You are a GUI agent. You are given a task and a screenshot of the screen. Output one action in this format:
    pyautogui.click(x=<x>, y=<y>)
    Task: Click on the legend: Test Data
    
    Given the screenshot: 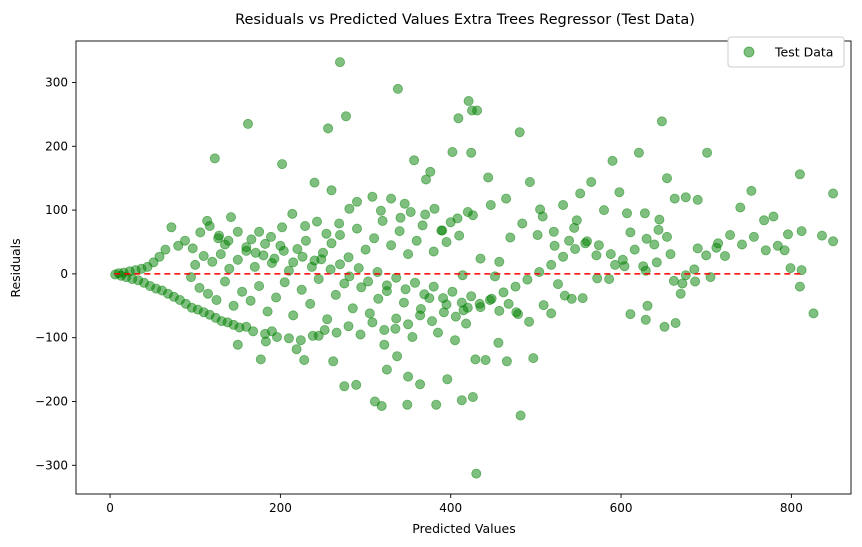 What is the action you would take?
    pyautogui.click(x=786, y=52)
    